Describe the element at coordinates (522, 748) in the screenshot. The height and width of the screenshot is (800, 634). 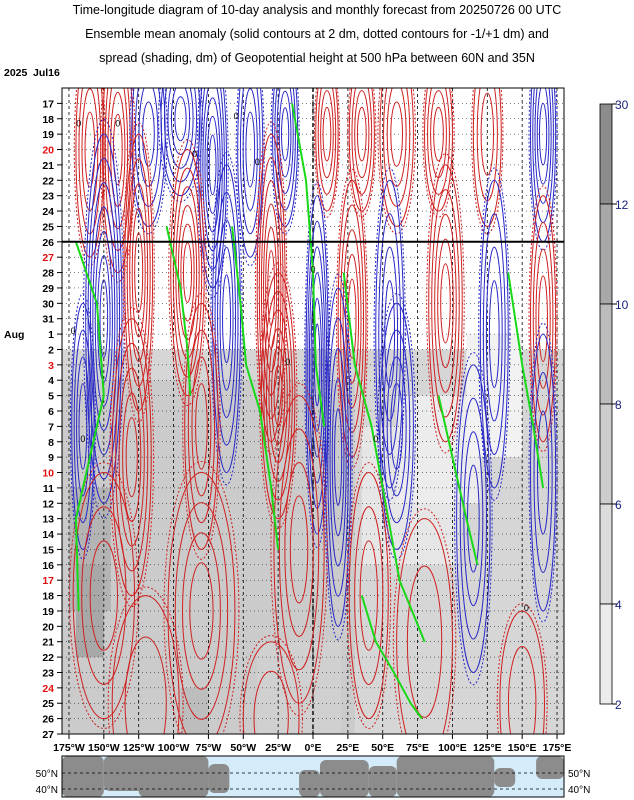
I see `x-tick-label: 150°E` at that location.